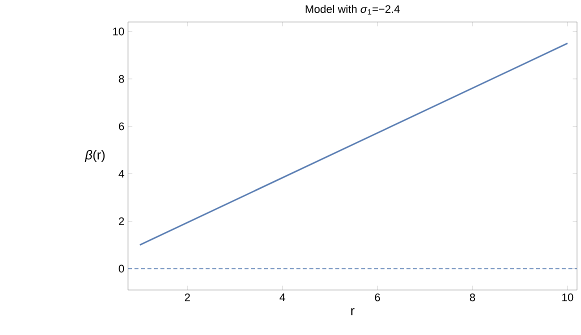  What do you see at coordinates (121, 79) in the screenshot?
I see `y-tick-label: 8` at bounding box center [121, 79].